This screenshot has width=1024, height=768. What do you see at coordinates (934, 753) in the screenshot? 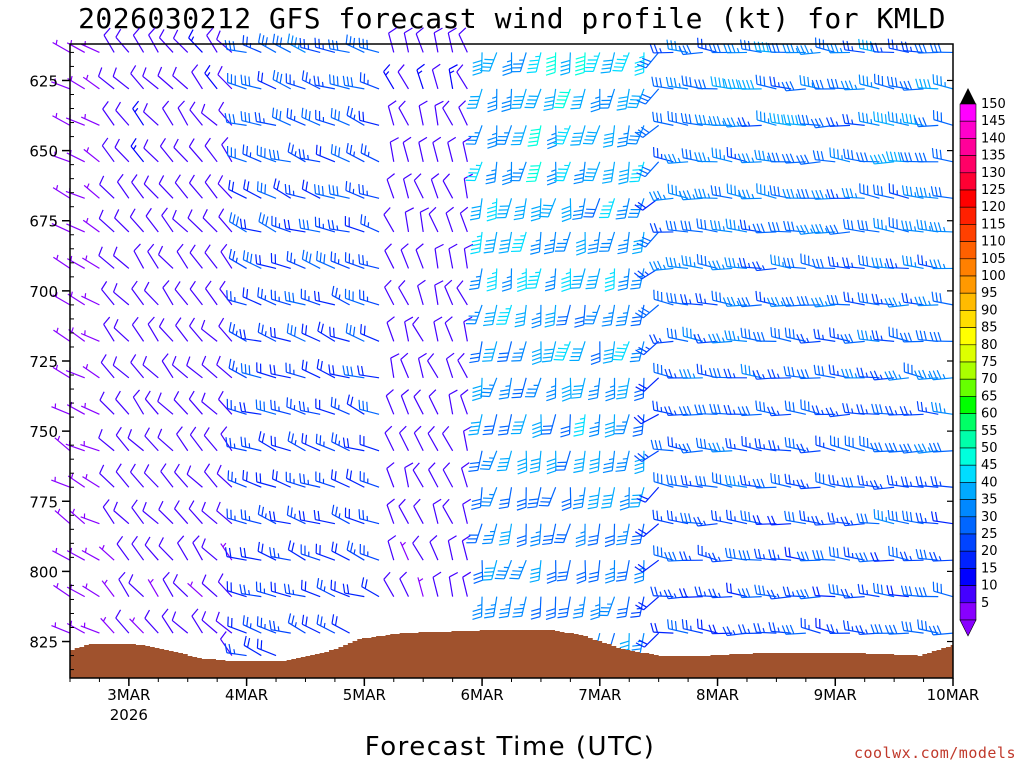
I see `source-credit: coolwx.com/models` at bounding box center [934, 753].